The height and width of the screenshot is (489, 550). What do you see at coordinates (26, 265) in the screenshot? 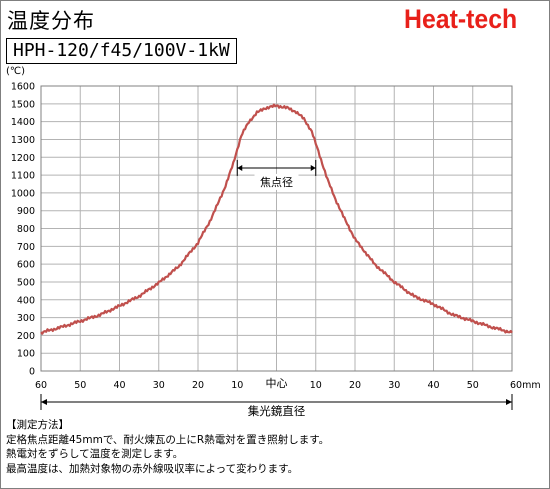
I see `y-tick-label: 600` at bounding box center [26, 265].